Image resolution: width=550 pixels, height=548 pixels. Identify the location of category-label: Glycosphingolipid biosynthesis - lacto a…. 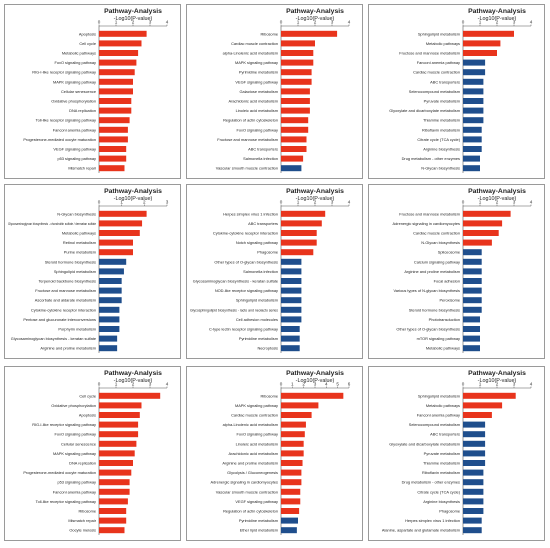
(234, 309).